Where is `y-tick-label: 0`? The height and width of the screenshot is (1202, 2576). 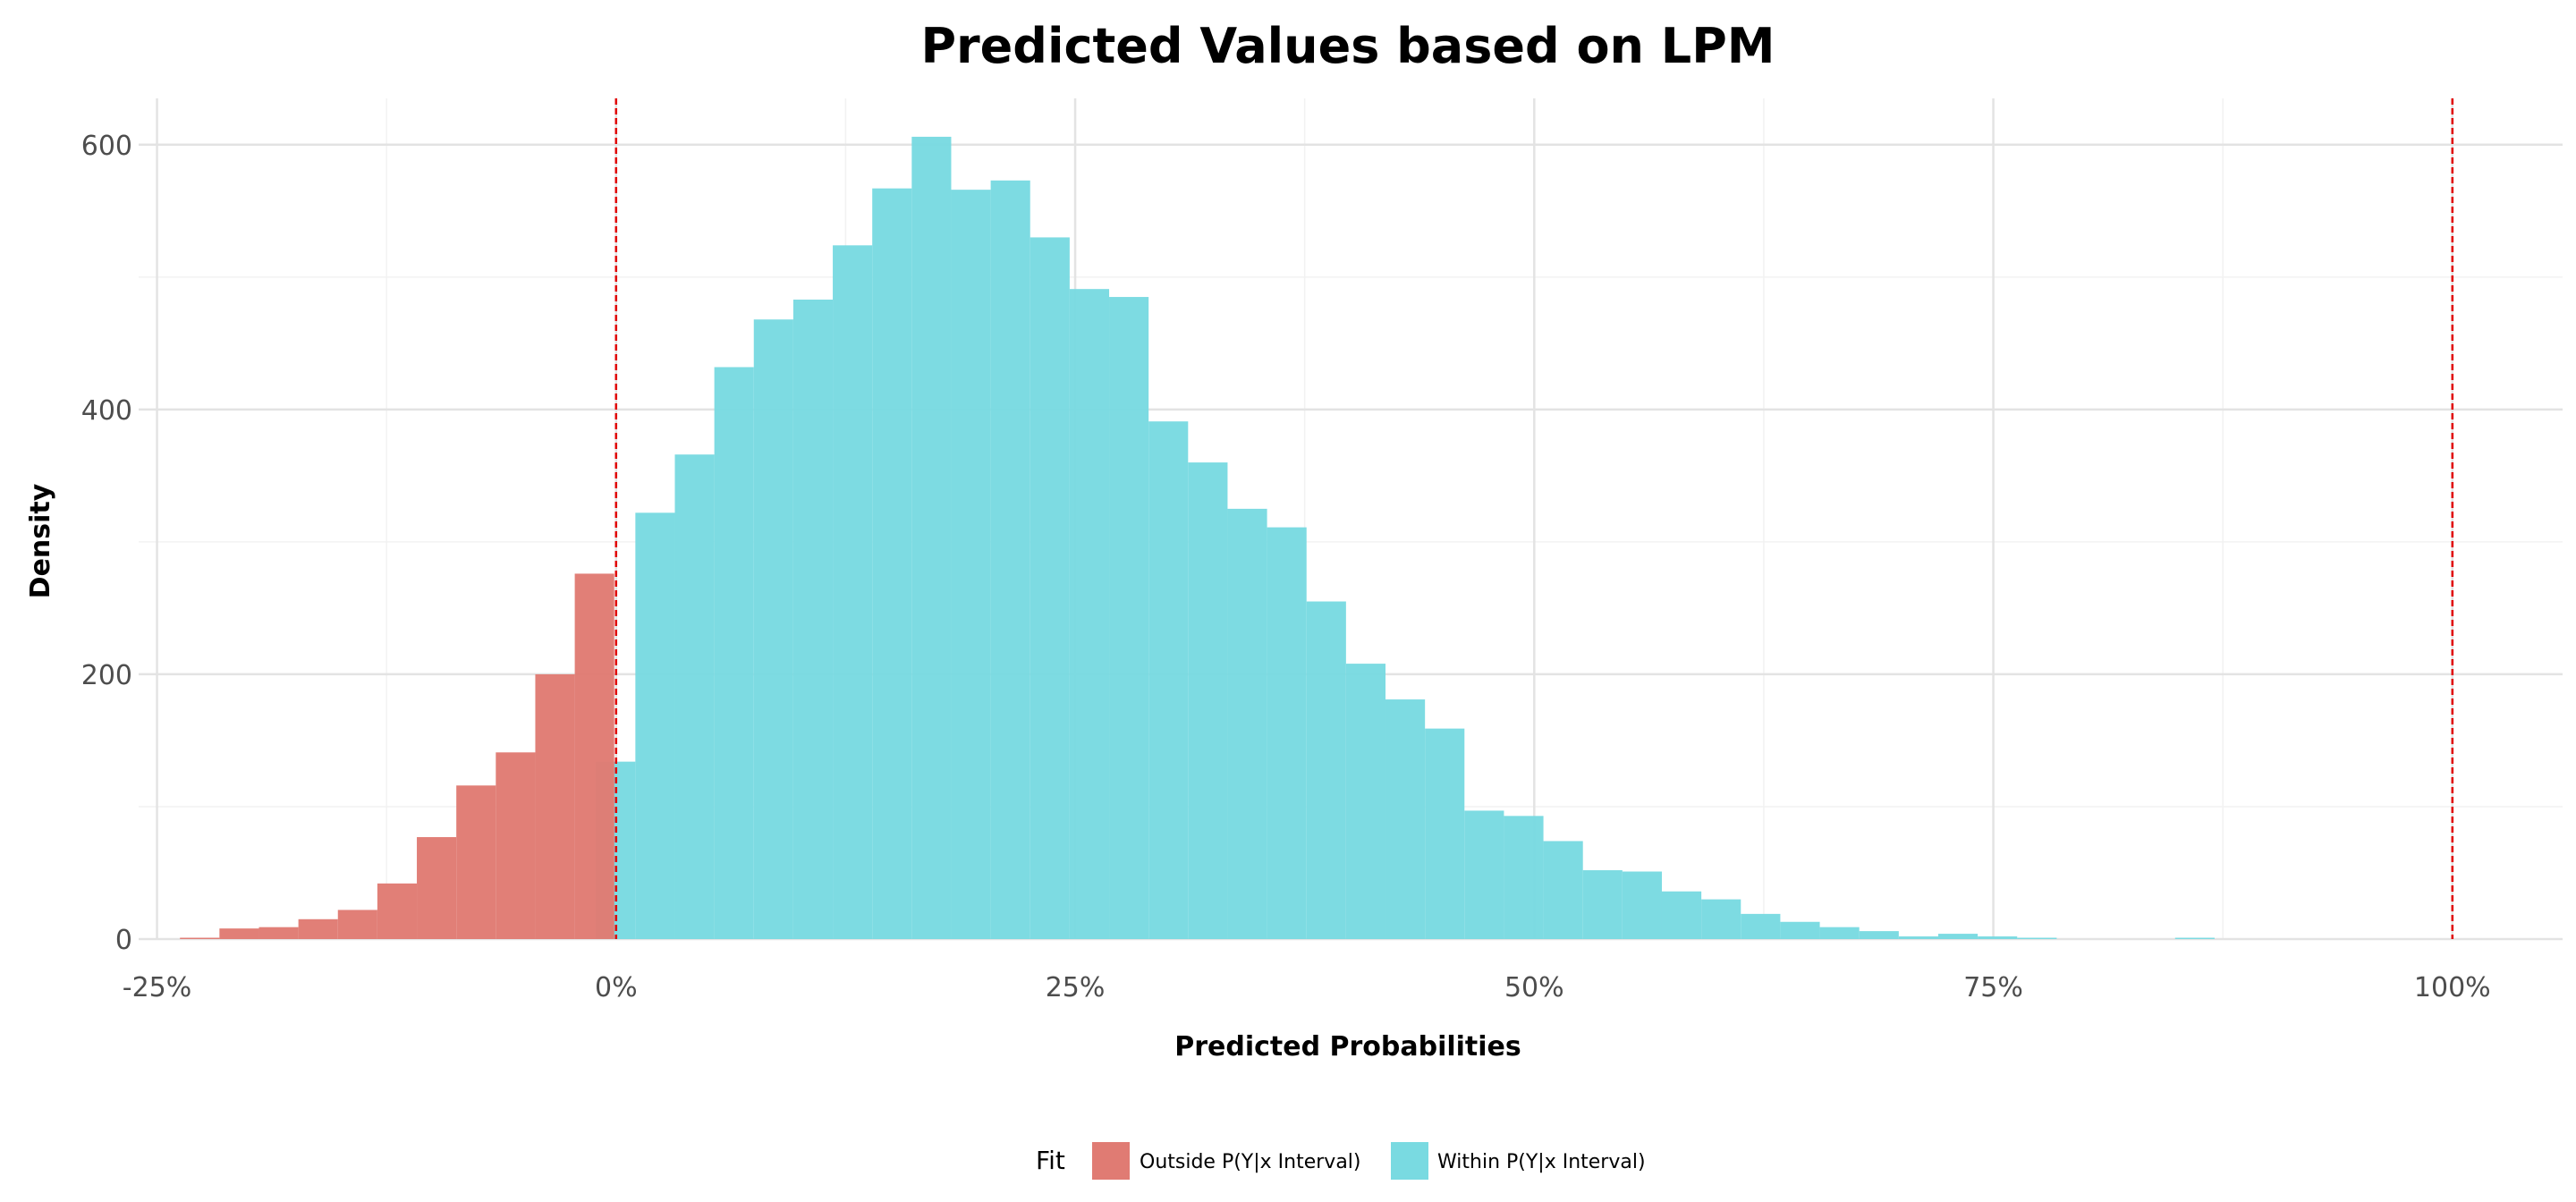
y-tick-label: 0 is located at coordinates (123, 940).